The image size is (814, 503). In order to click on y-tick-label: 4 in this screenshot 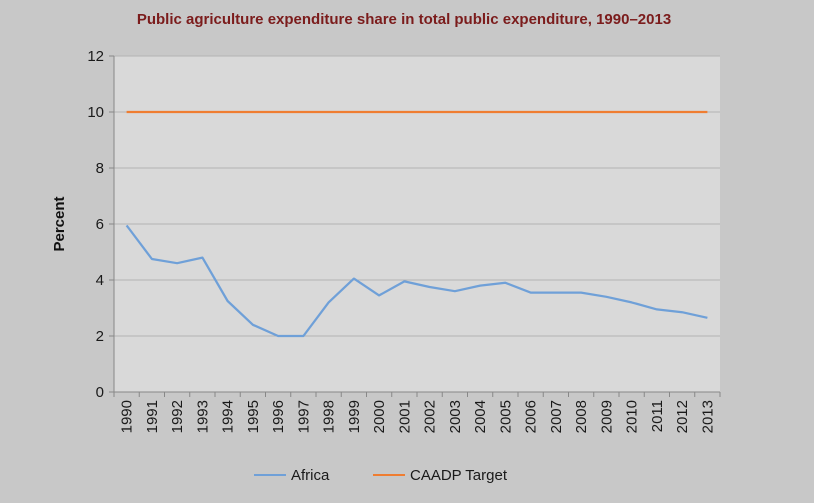, I will do `click(100, 280)`.